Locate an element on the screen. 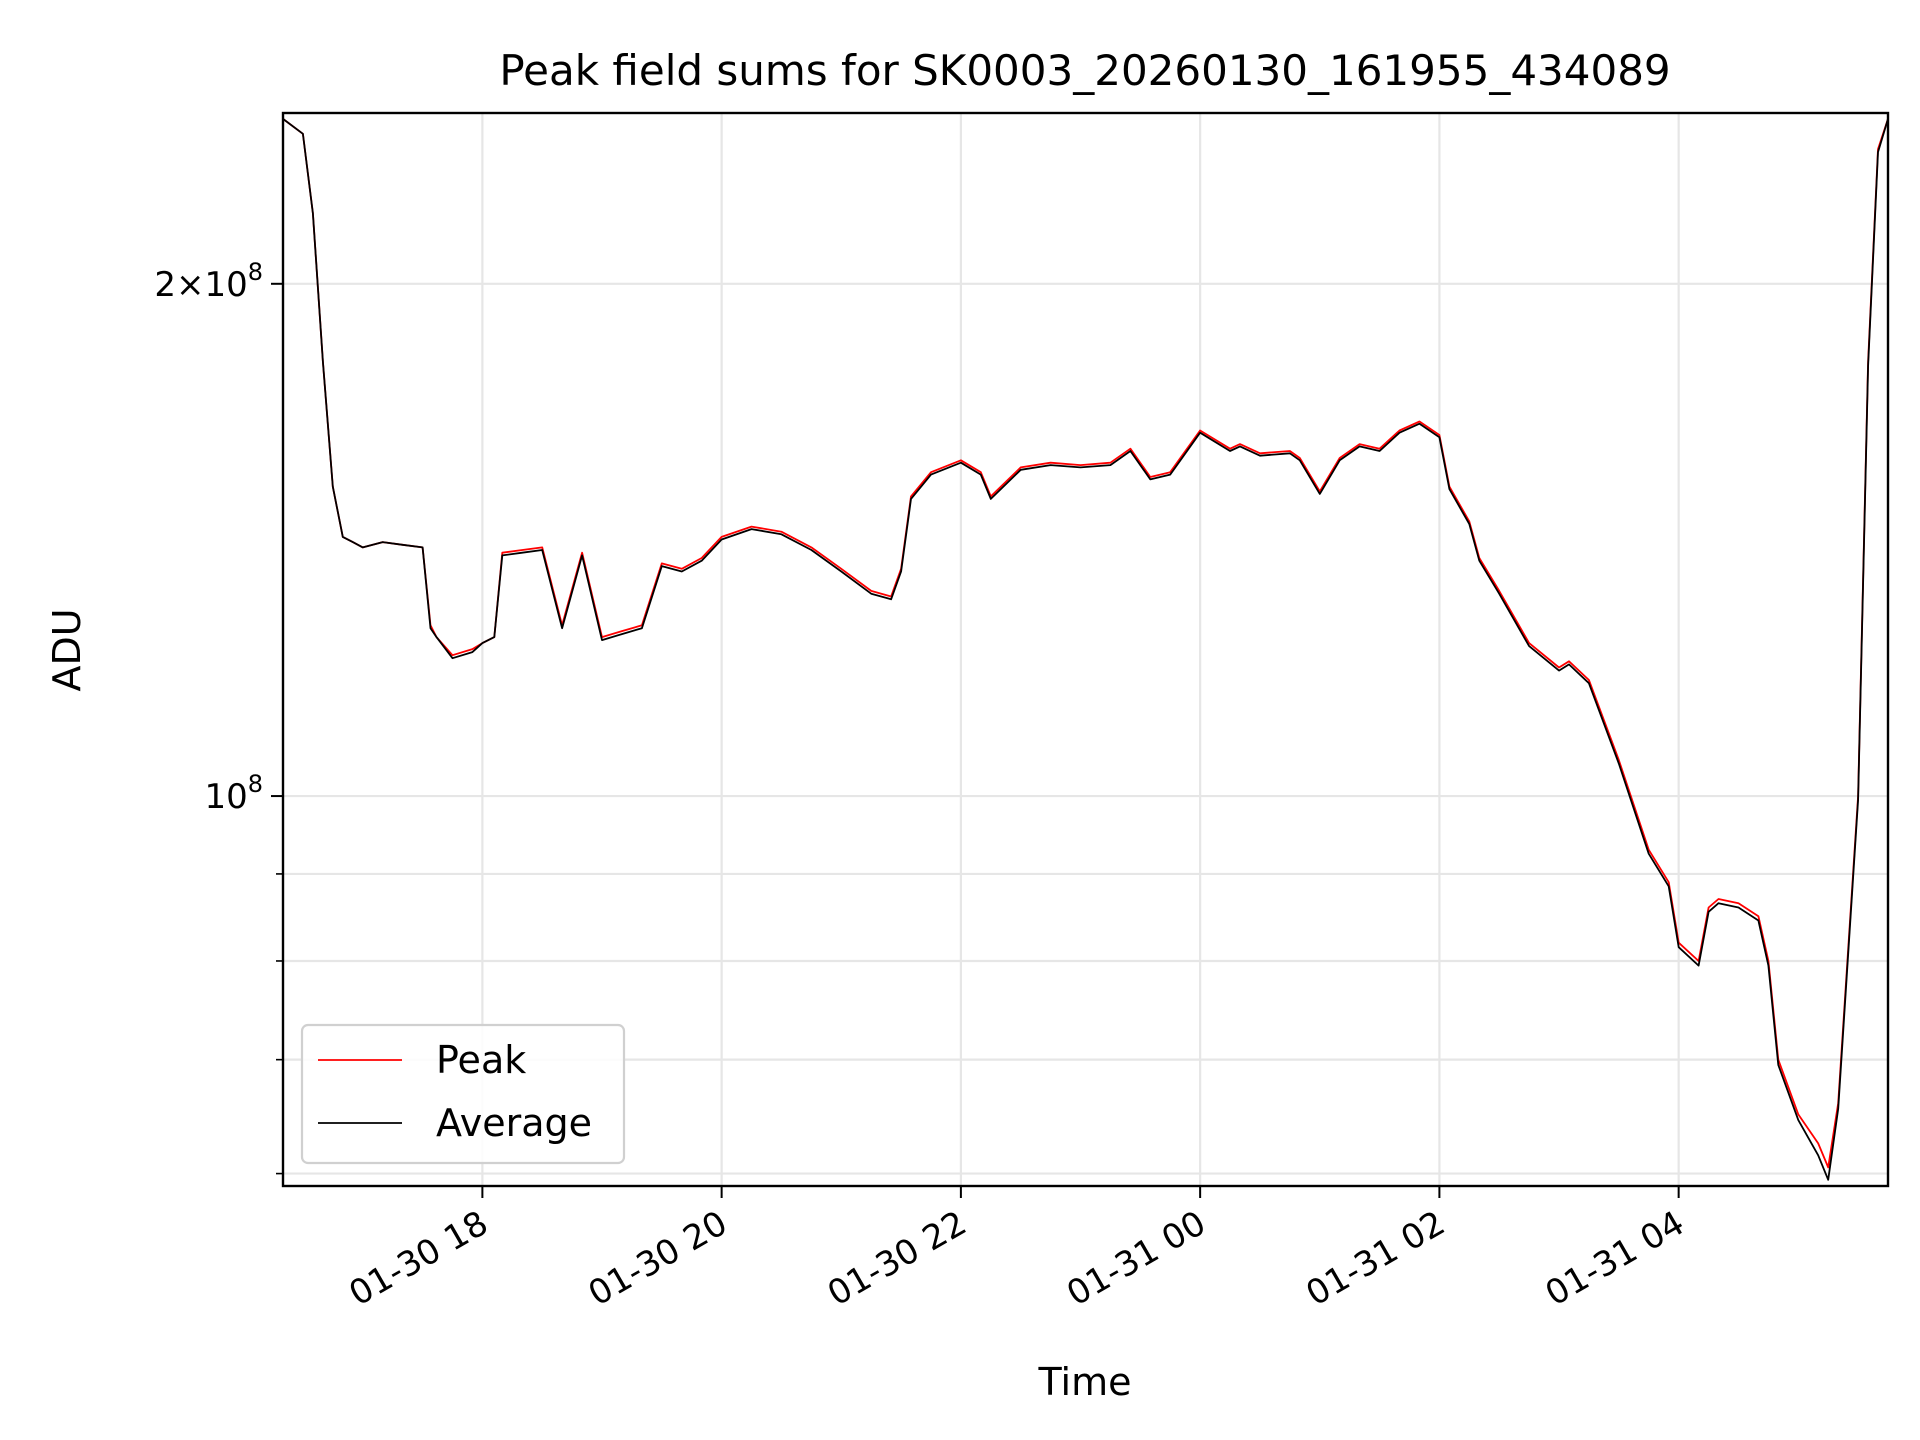 The height and width of the screenshot is (1440, 1920). legend-peak-label: Peak is located at coordinates (481, 1060).